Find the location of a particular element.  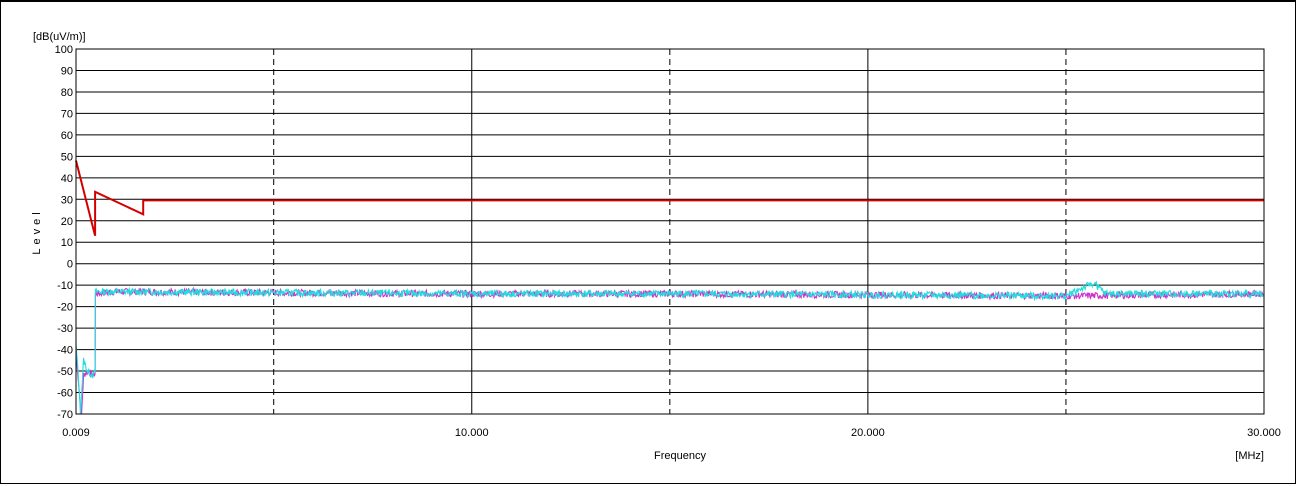

y-tick-label: 40 is located at coordinates (67, 179).